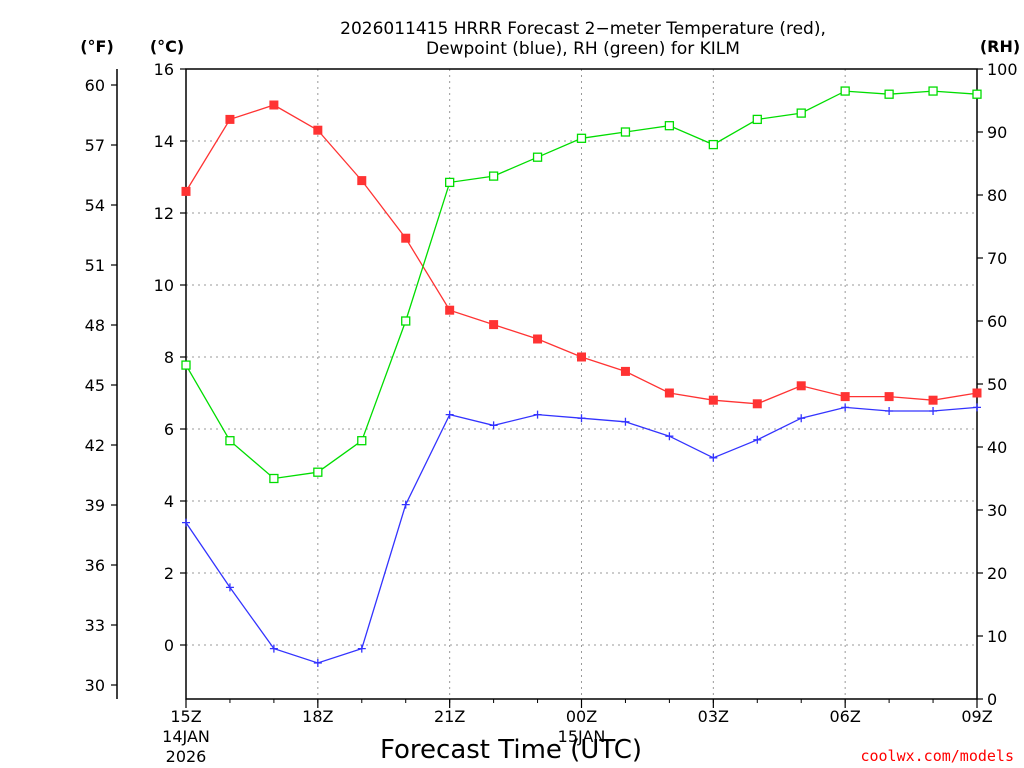  Describe the element at coordinates (95, 85) in the screenshot. I see `fahrenheit-tick-label: 60` at that location.